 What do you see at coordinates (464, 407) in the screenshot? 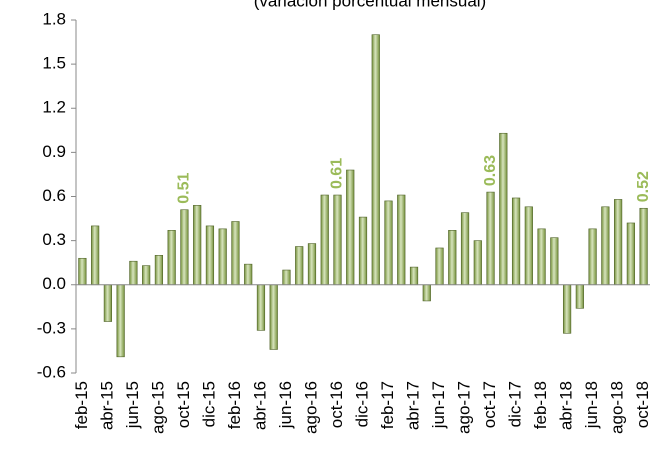
I see `x-tick-label: ago-17` at bounding box center [464, 407].